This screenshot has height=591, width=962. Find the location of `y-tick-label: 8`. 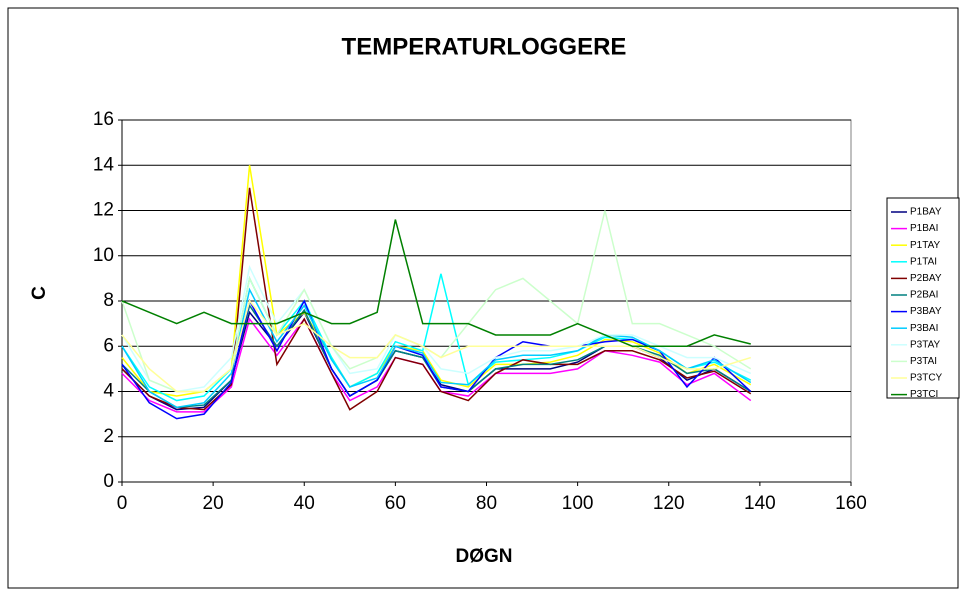

y-tick-label: 8 is located at coordinates (108, 300).